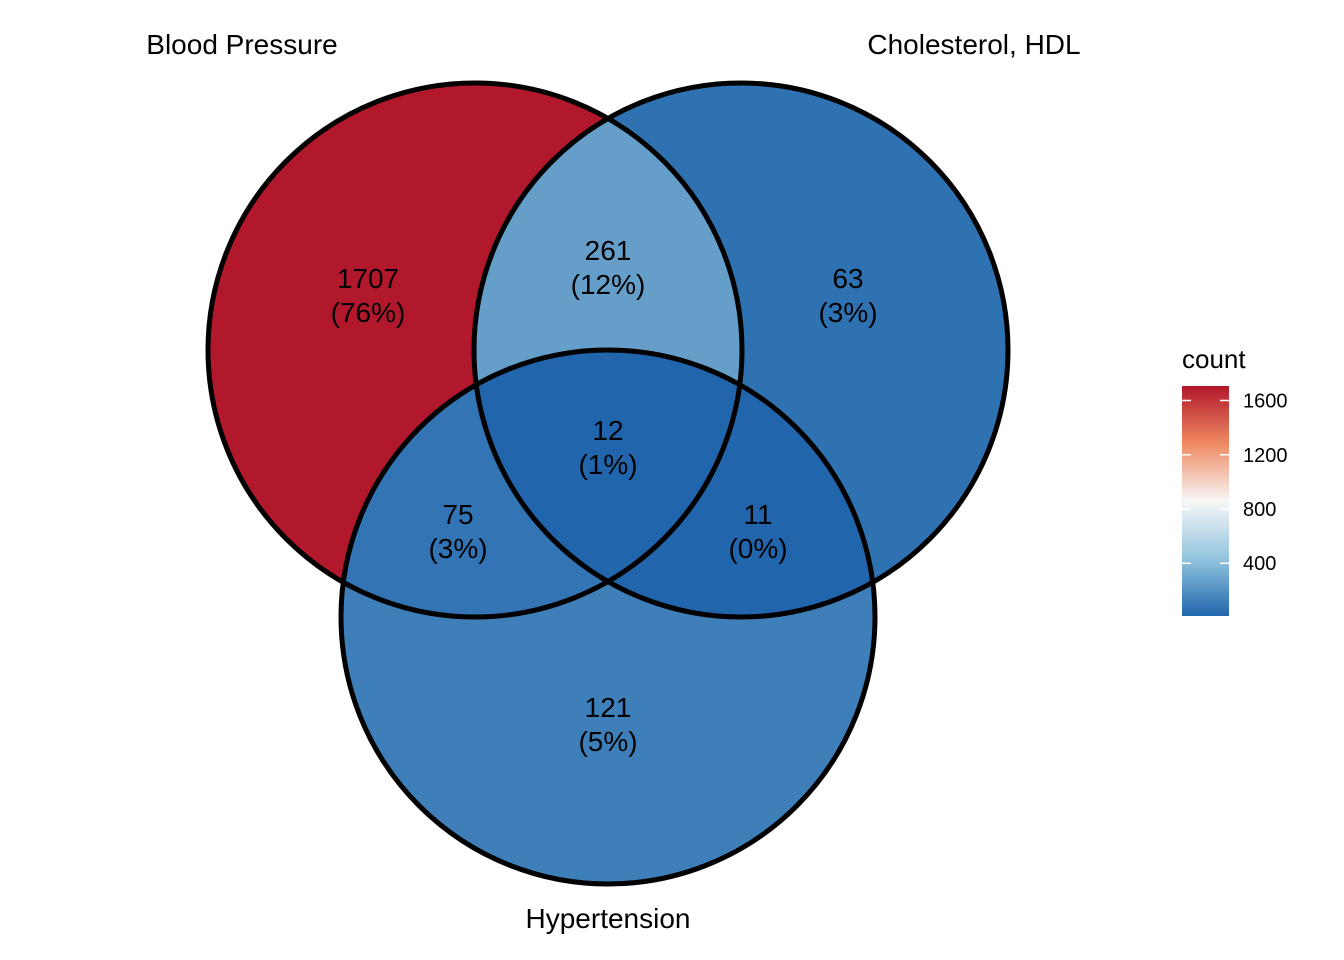 The image size is (1344, 960). I want to click on set-label-blood-pressure: Blood Pressure, so click(241, 44).